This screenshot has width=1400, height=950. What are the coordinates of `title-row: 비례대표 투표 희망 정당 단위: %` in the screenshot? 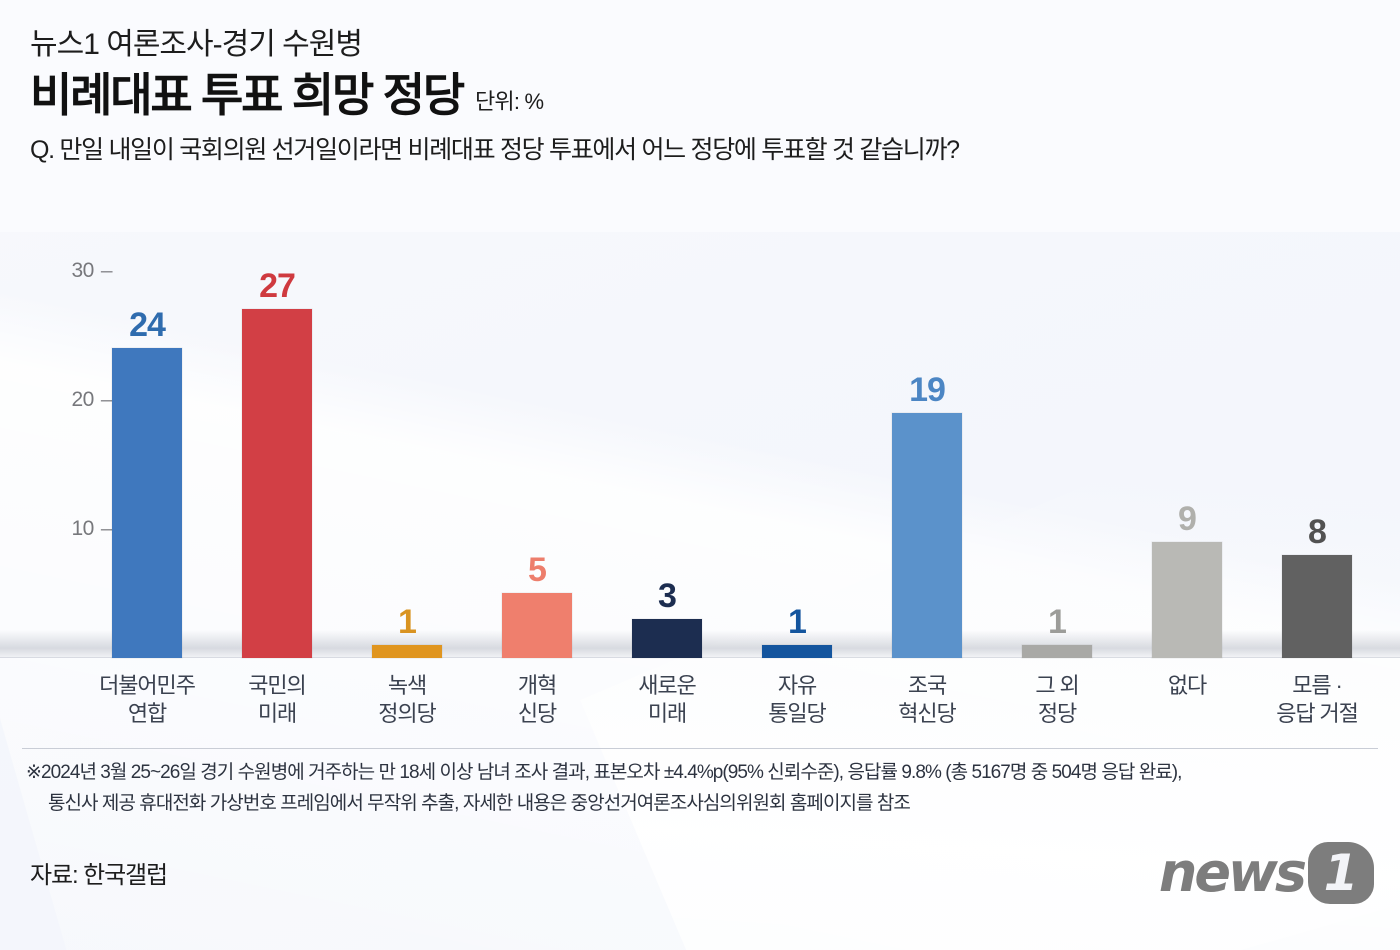 It's located at (700, 95).